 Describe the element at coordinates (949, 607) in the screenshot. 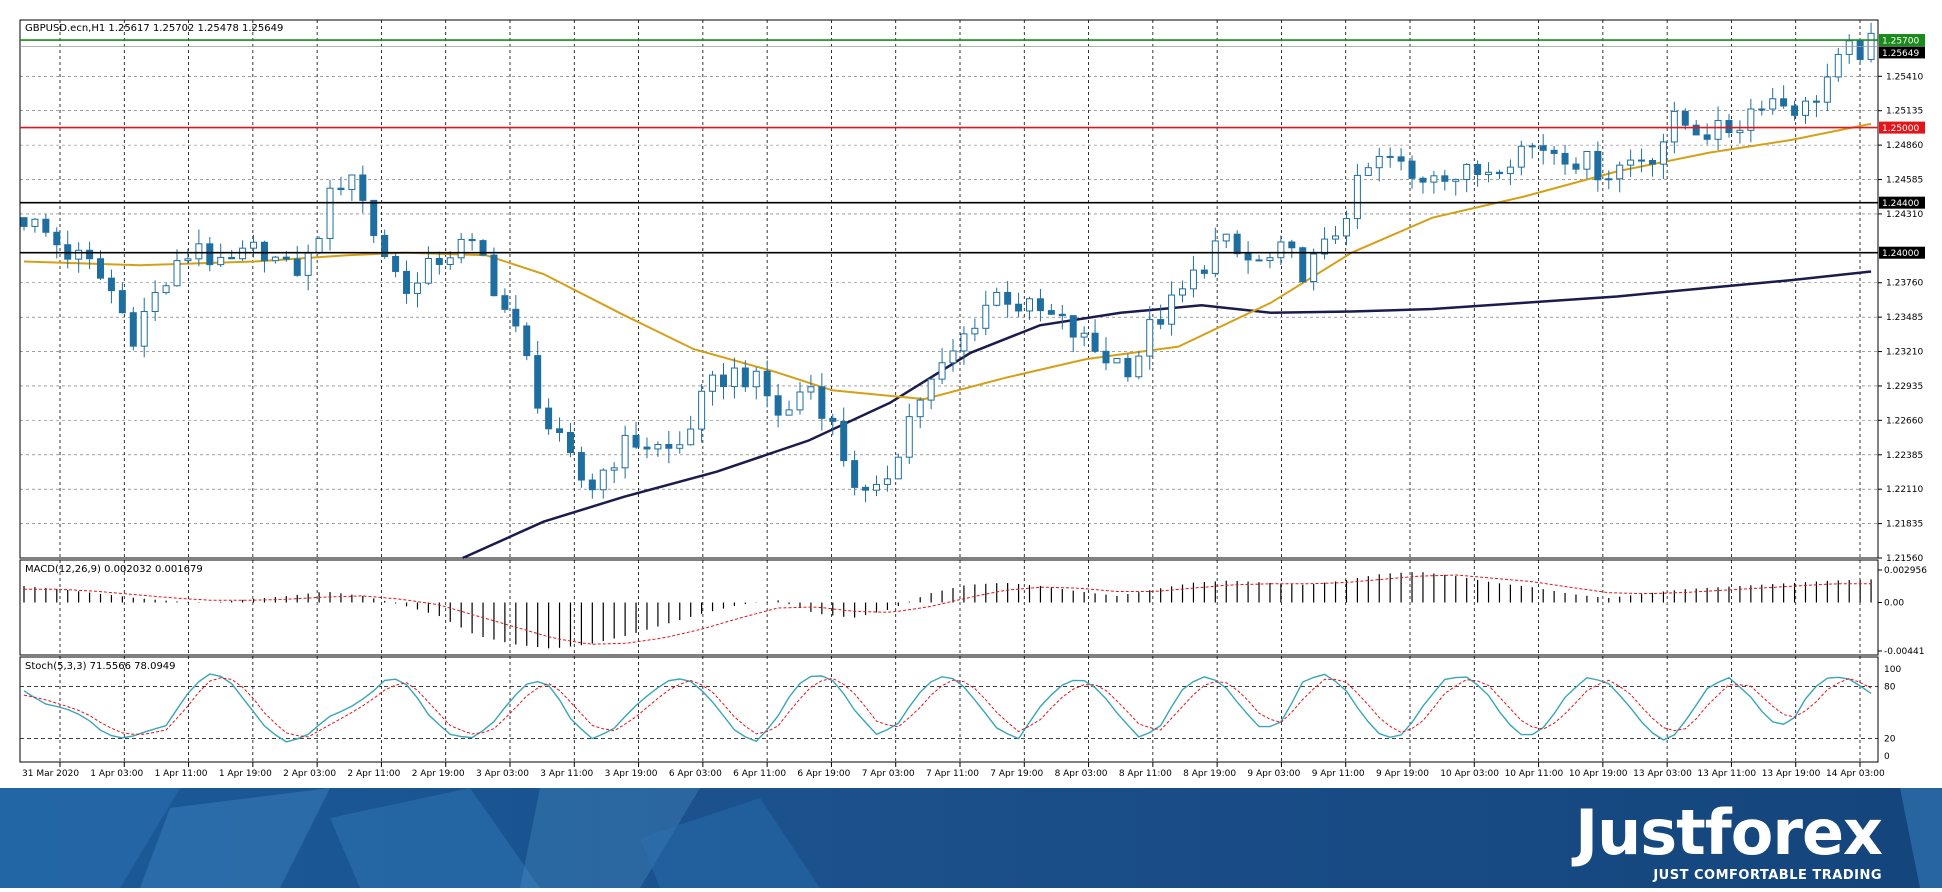

I see `macd-pane` at that location.